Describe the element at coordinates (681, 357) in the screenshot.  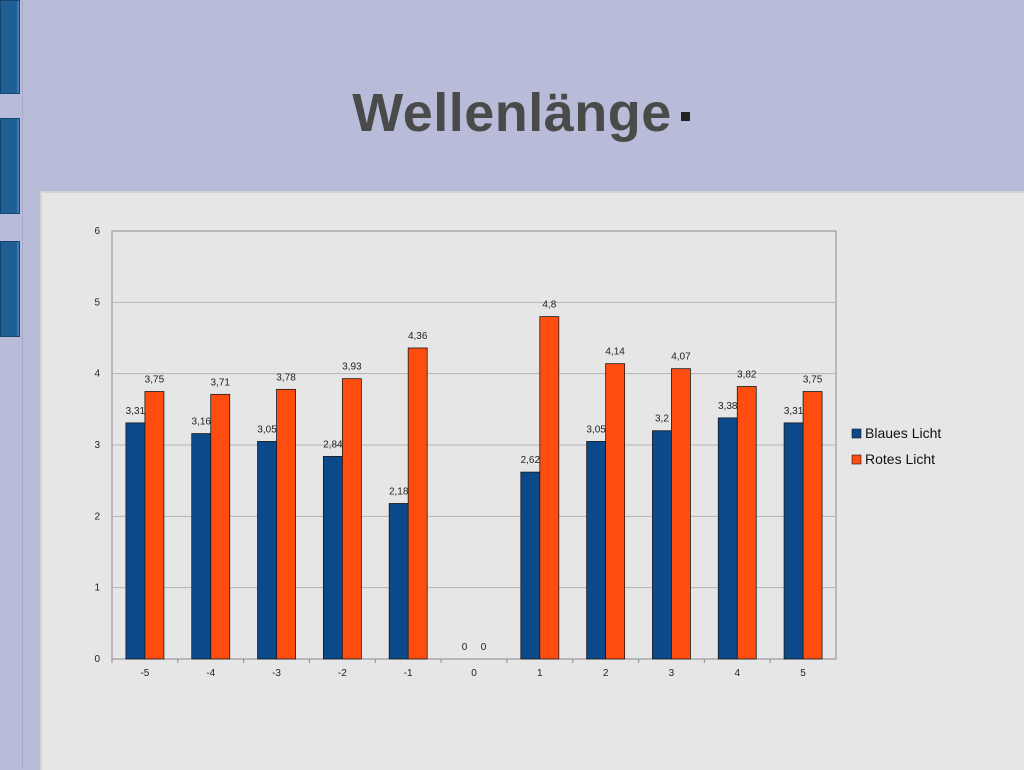
I see `data-label-rotes-licht: 4,07` at that location.